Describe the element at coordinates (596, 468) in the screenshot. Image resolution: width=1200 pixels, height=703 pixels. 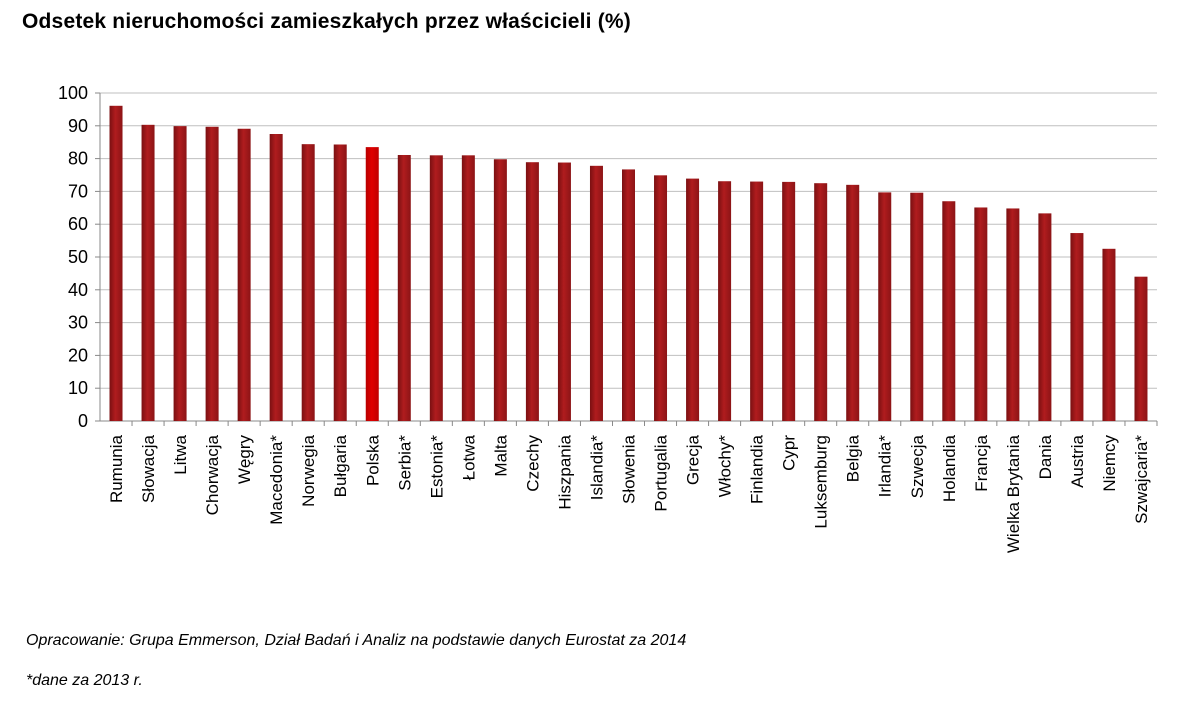
I see `x-tick-label: Islandia*` at that location.